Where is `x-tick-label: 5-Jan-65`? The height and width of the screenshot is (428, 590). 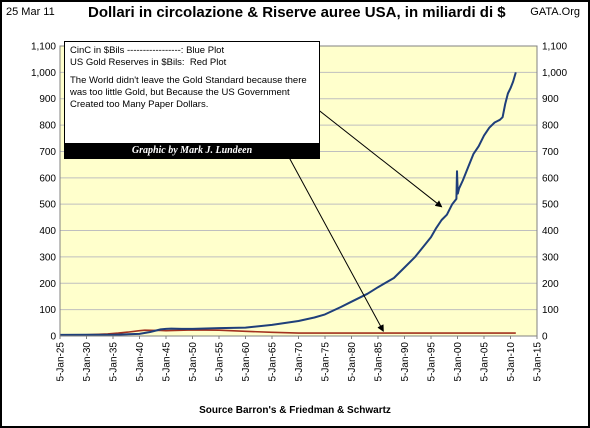 x-tick-label: 5-Jan-65 is located at coordinates (273, 362).